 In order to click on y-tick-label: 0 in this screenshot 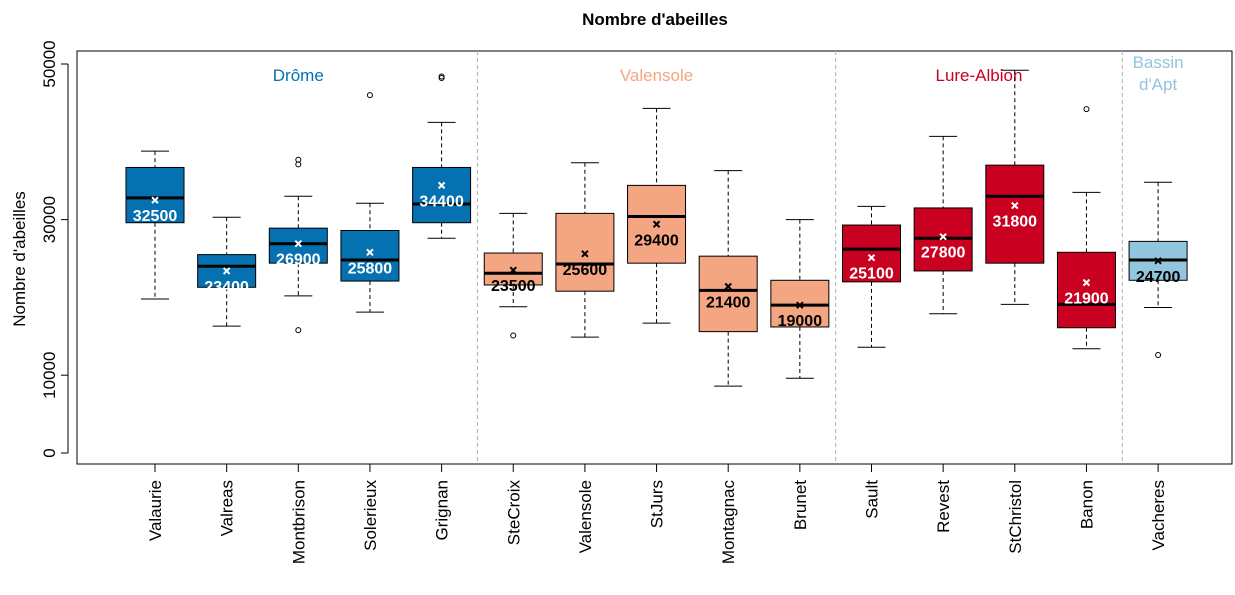, I will do `click(49, 452)`.